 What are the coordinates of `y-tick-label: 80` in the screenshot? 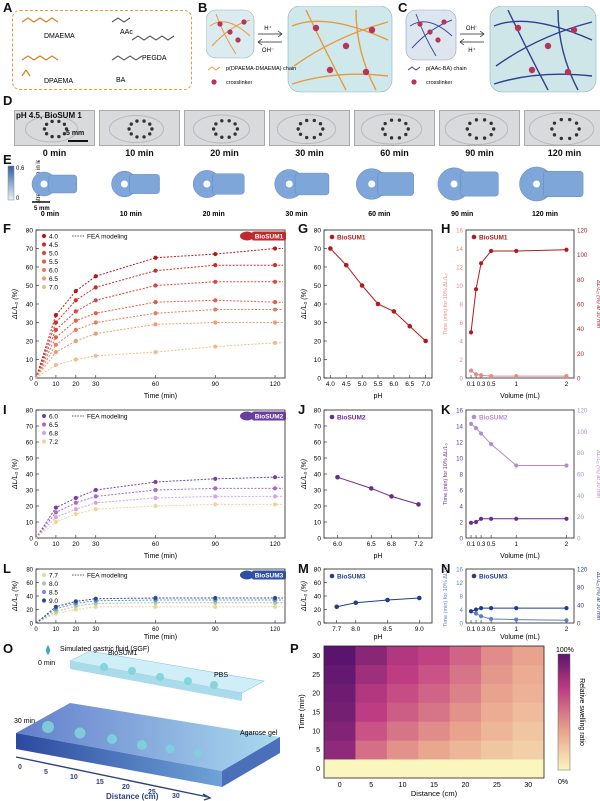 It's located at (318, 231).